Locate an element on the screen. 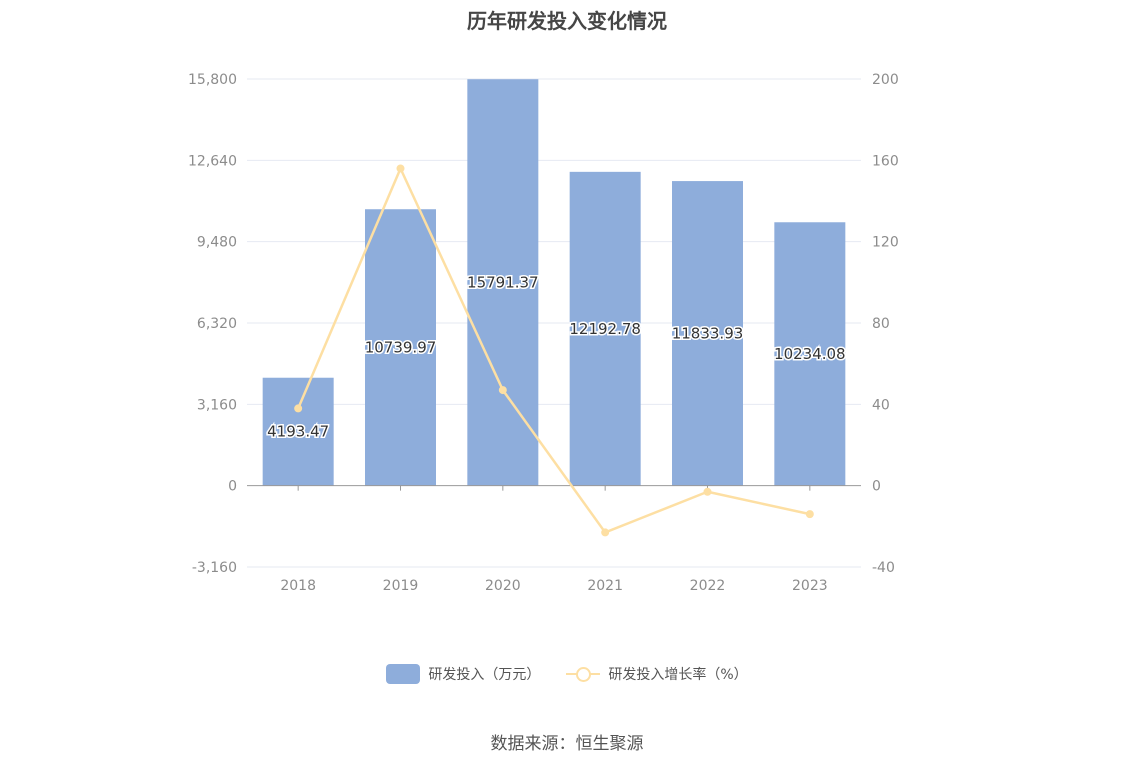  bar-data-label: 15791.37 is located at coordinates (503, 282).